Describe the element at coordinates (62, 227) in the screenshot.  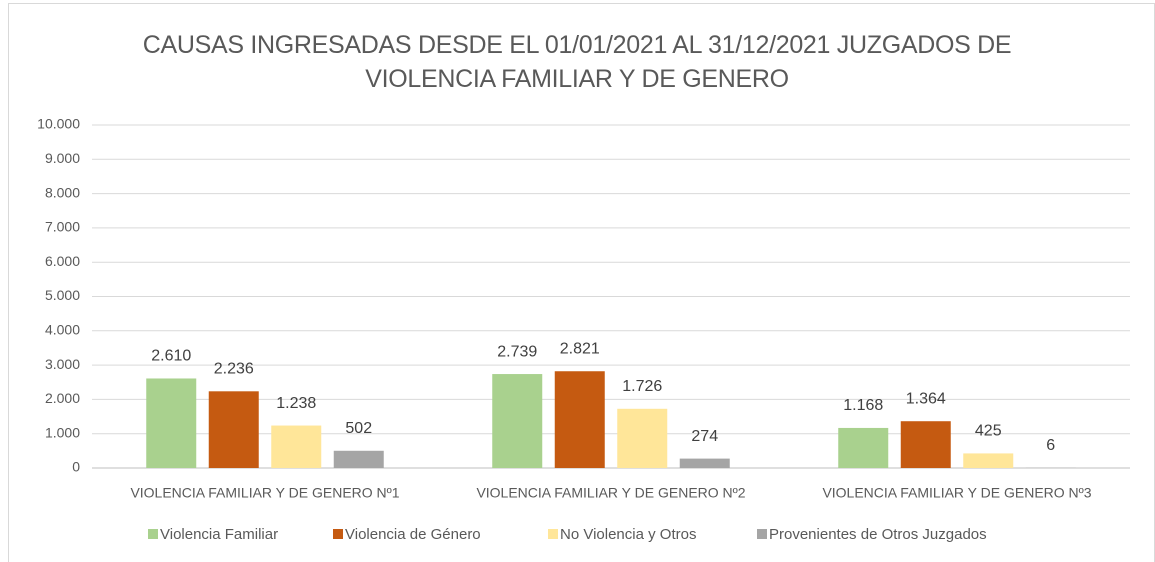
I see `y-tick-label: 7.000` at that location.